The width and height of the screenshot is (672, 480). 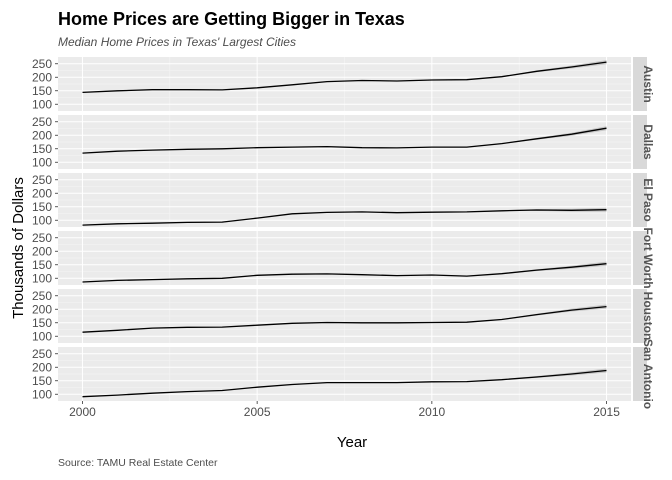 I want to click on x-axis: 2000 2005 2010 2015, so click(x=344, y=410).